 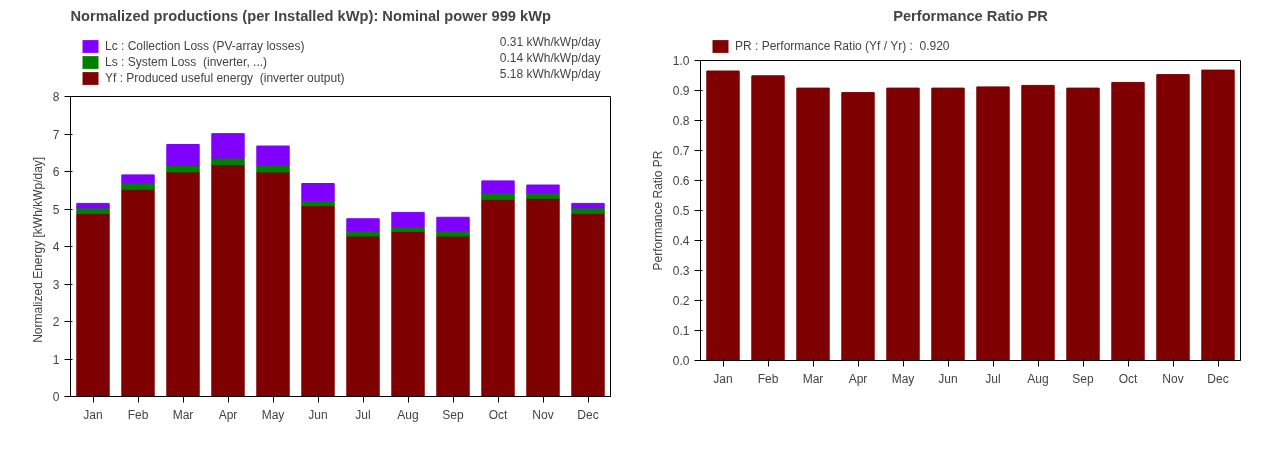 I want to click on y-tick-label: 7, so click(x=56, y=134).